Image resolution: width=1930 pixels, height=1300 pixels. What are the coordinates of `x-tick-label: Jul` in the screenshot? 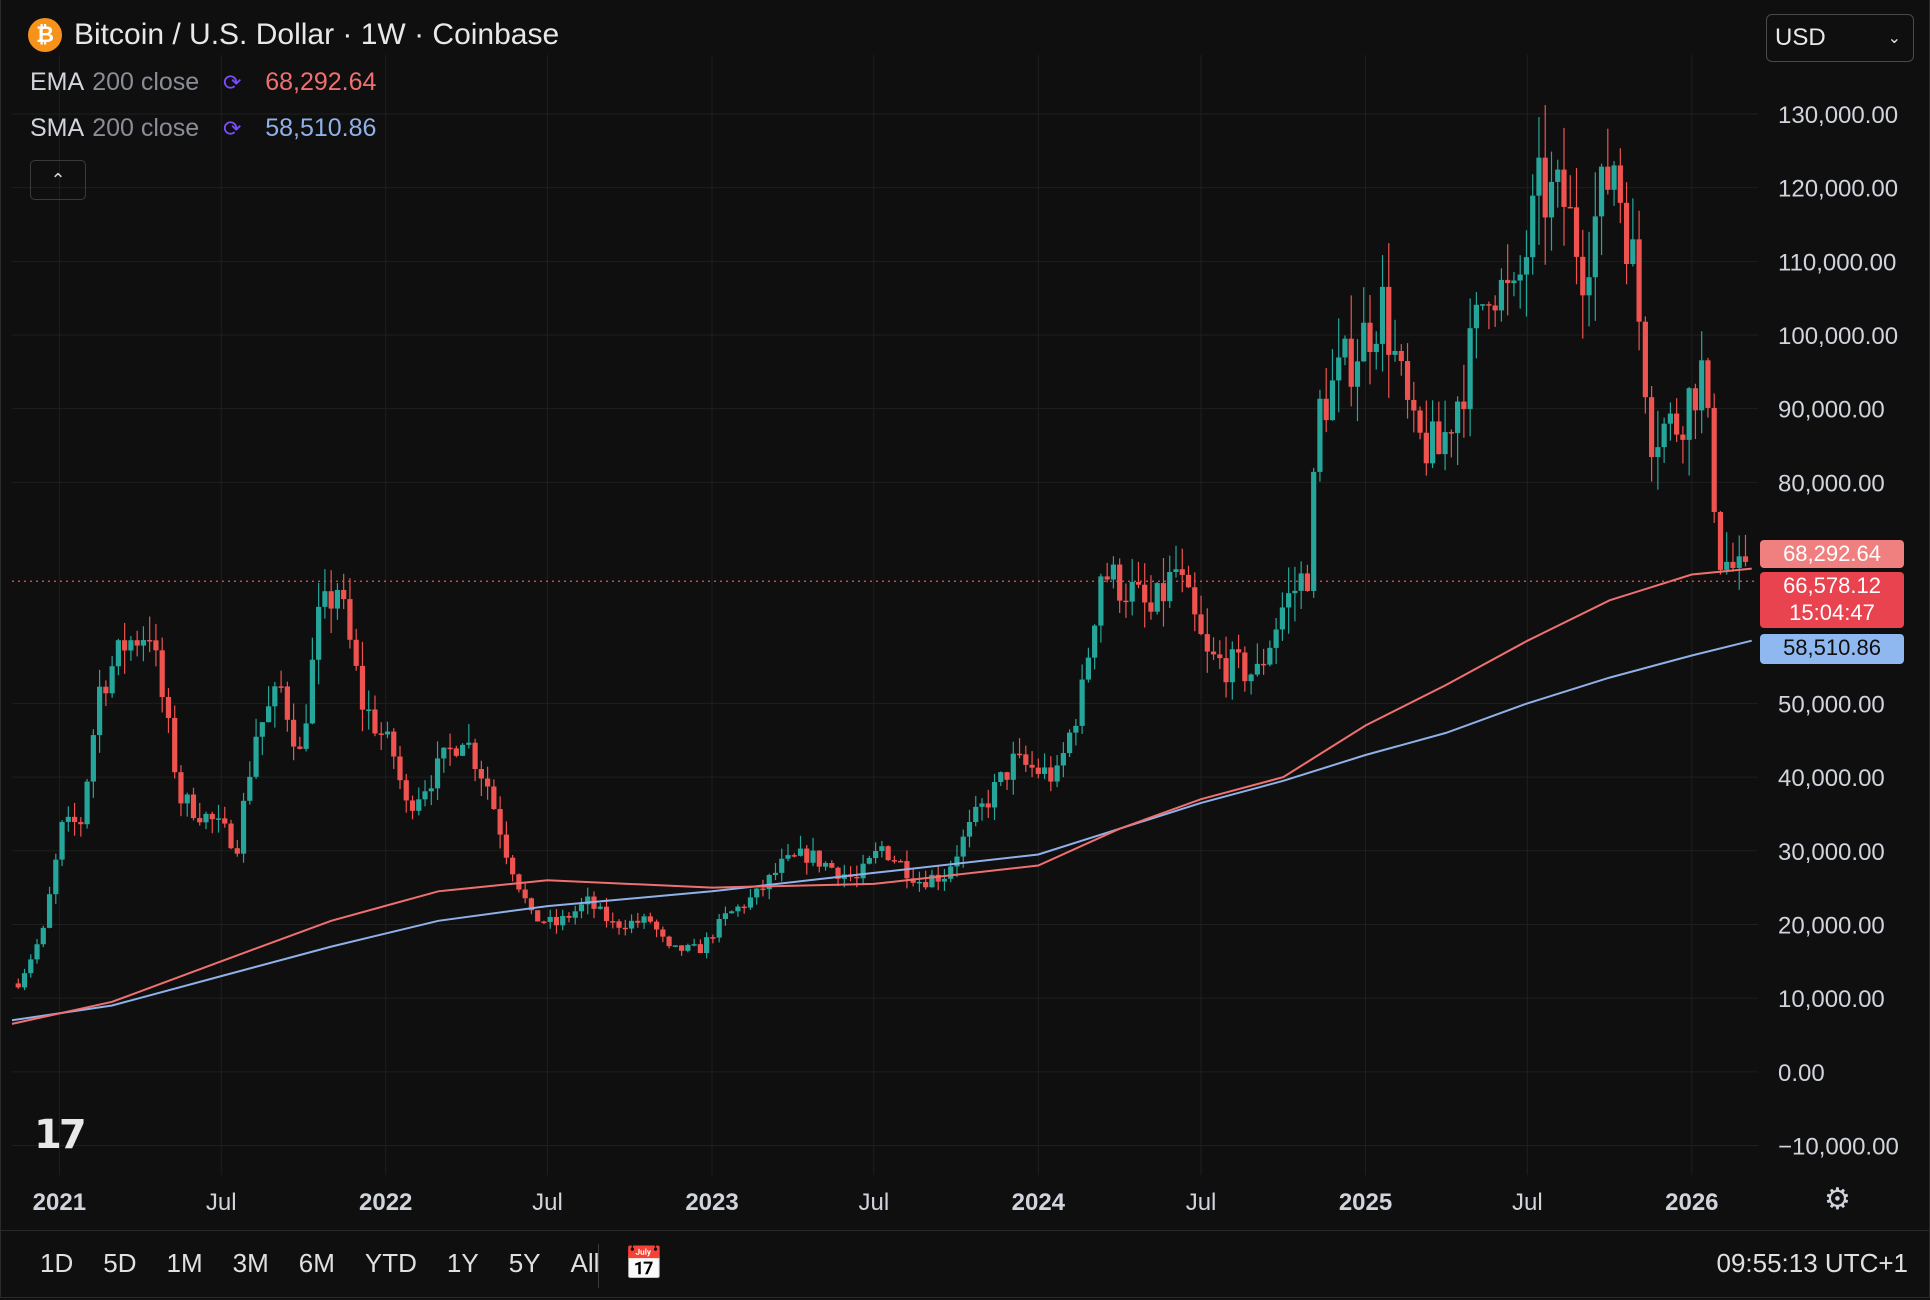 It's located at (1527, 1202).